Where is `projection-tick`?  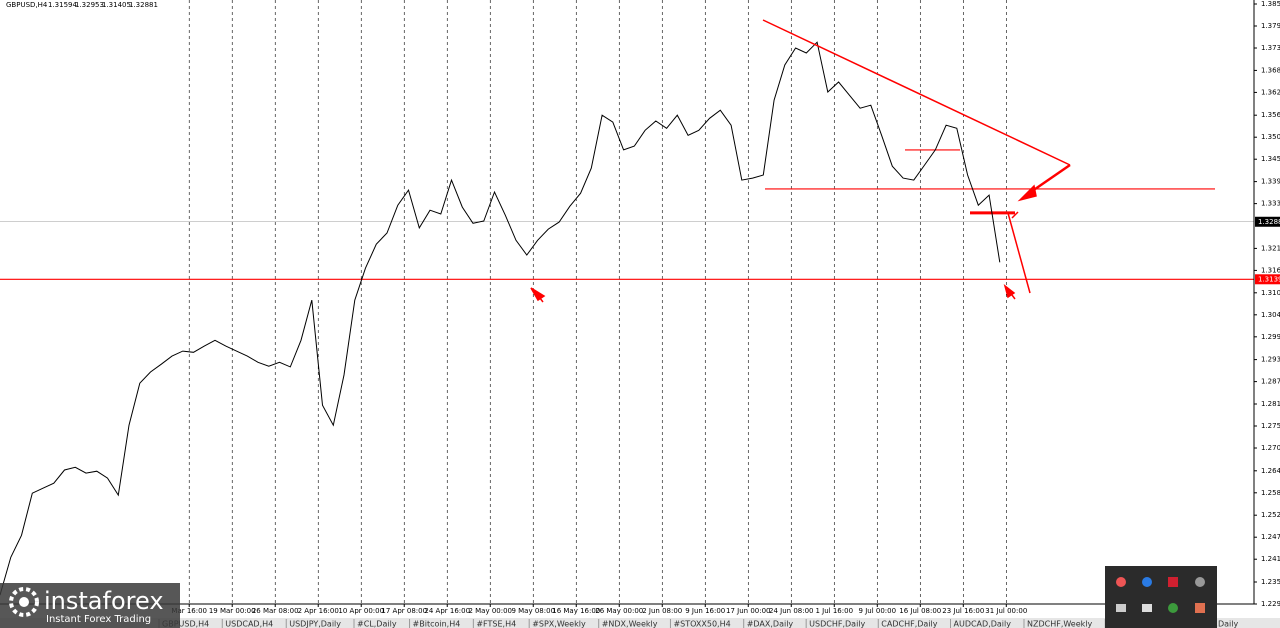 projection-tick is located at coordinates (1015, 215).